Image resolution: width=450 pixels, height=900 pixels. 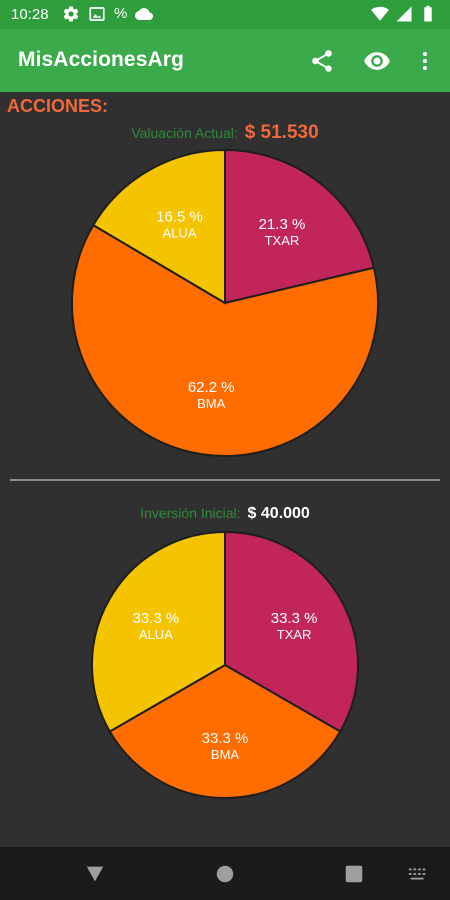 What do you see at coordinates (190, 513) in the screenshot?
I see `initial-investment-label: Inversión Inicial:` at bounding box center [190, 513].